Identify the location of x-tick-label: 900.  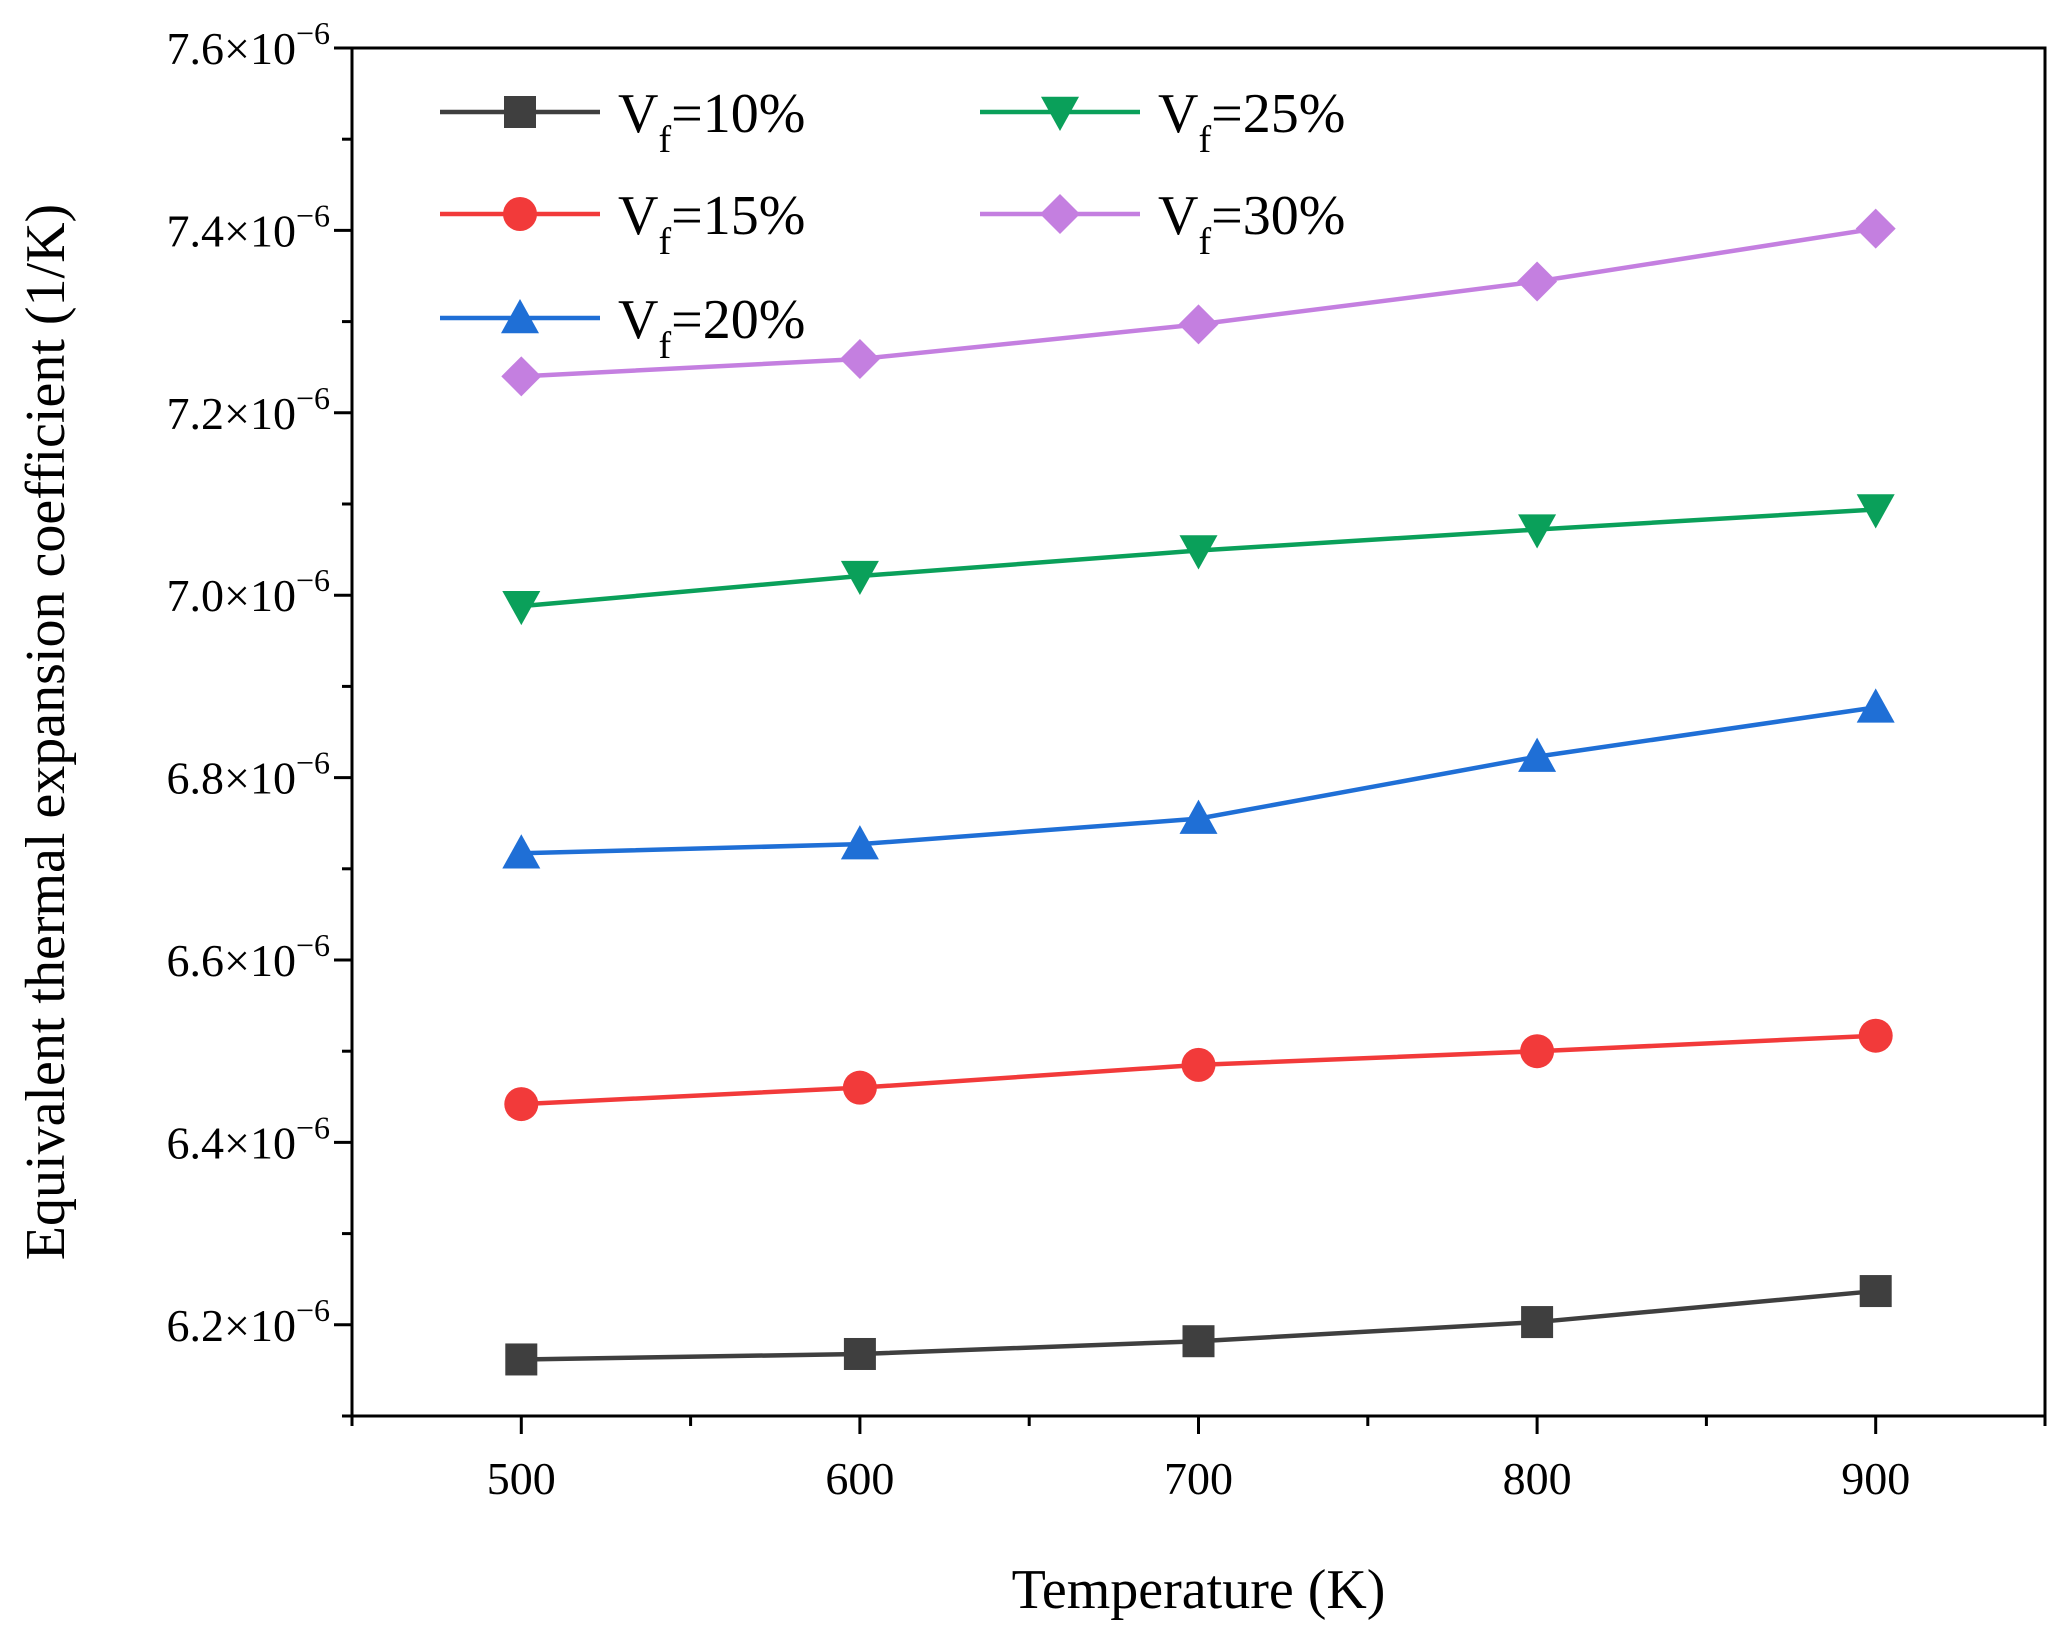
(1875, 1478).